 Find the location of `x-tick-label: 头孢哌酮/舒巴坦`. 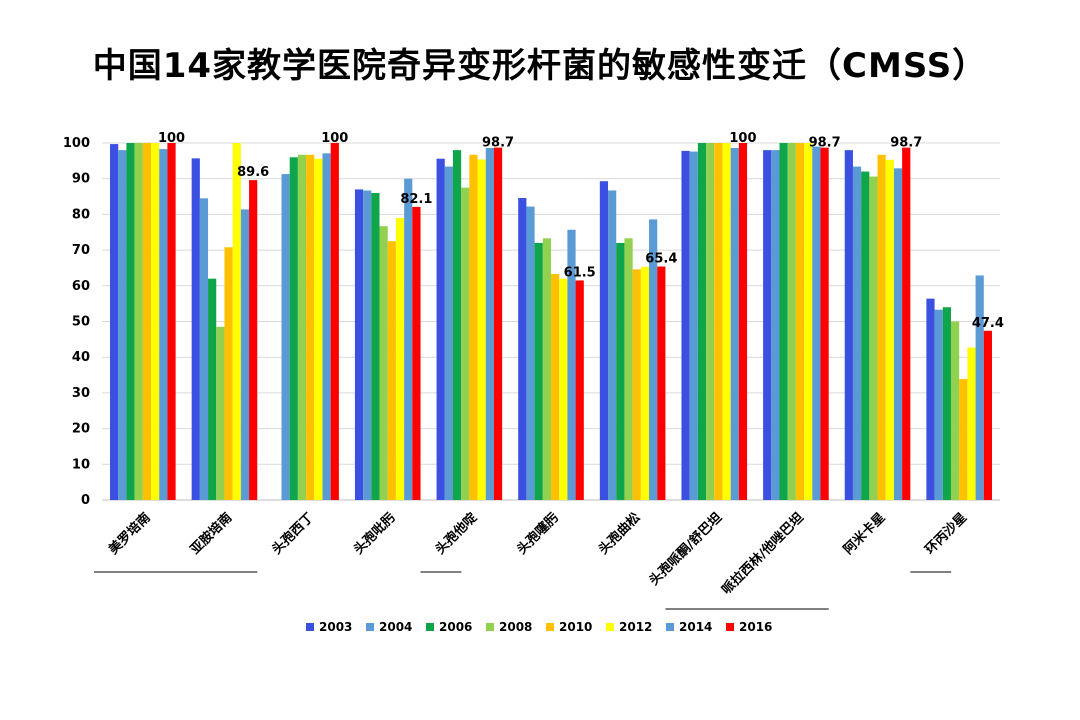

x-tick-label: 头孢哌酮/舒巴坦 is located at coordinates (685, 549).